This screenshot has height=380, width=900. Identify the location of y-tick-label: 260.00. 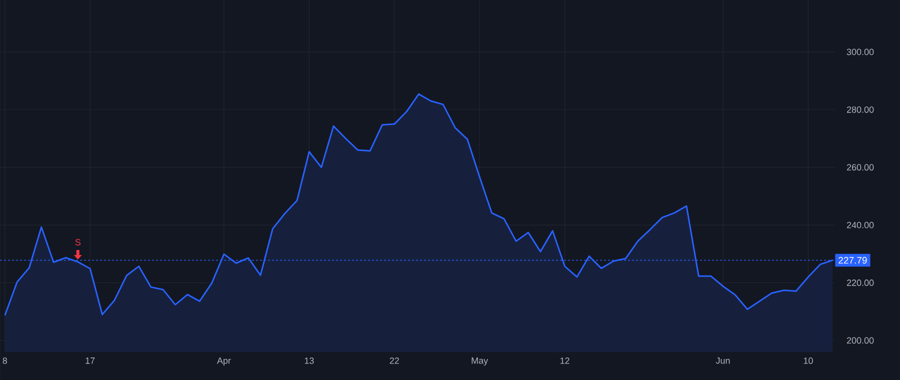
(860, 167).